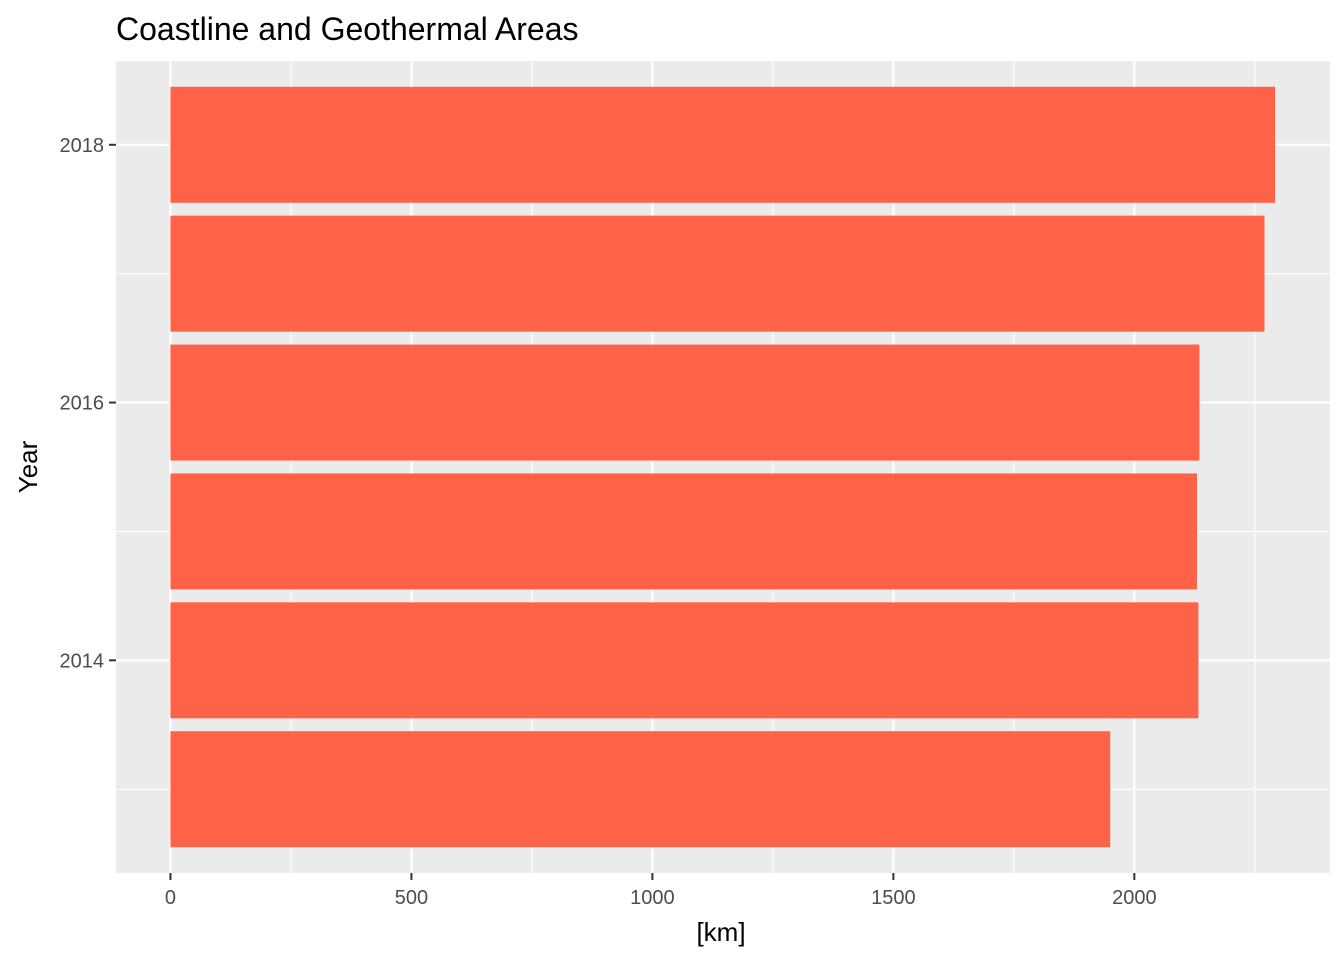 The width and height of the screenshot is (1344, 960). Describe the element at coordinates (720, 932) in the screenshot. I see `x-axis-title: [km]` at that location.